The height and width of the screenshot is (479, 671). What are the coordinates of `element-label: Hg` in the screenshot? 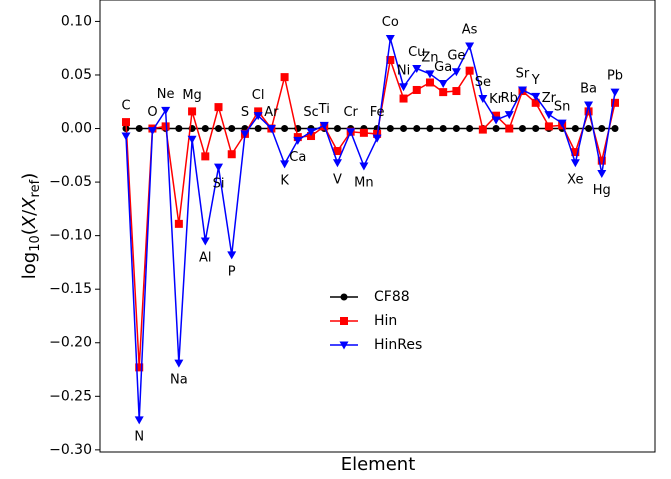 It's located at (602, 190).